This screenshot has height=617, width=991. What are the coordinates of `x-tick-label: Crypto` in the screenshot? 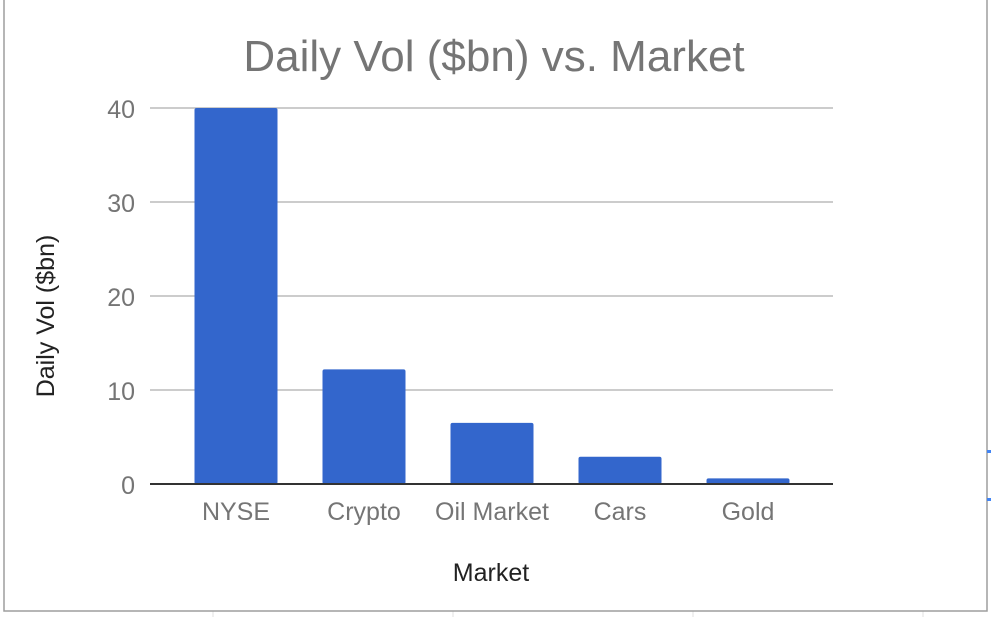 It's located at (364, 512).